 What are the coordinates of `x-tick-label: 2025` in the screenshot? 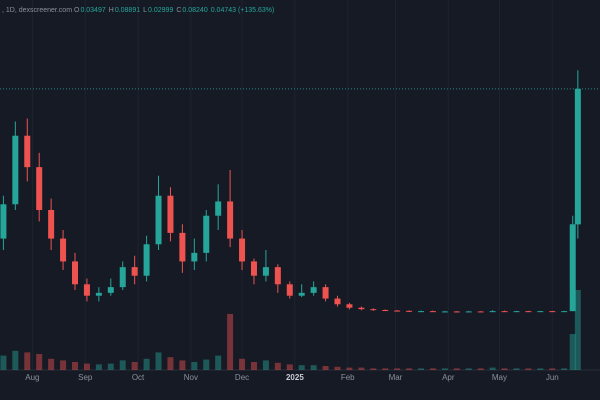 It's located at (295, 377).